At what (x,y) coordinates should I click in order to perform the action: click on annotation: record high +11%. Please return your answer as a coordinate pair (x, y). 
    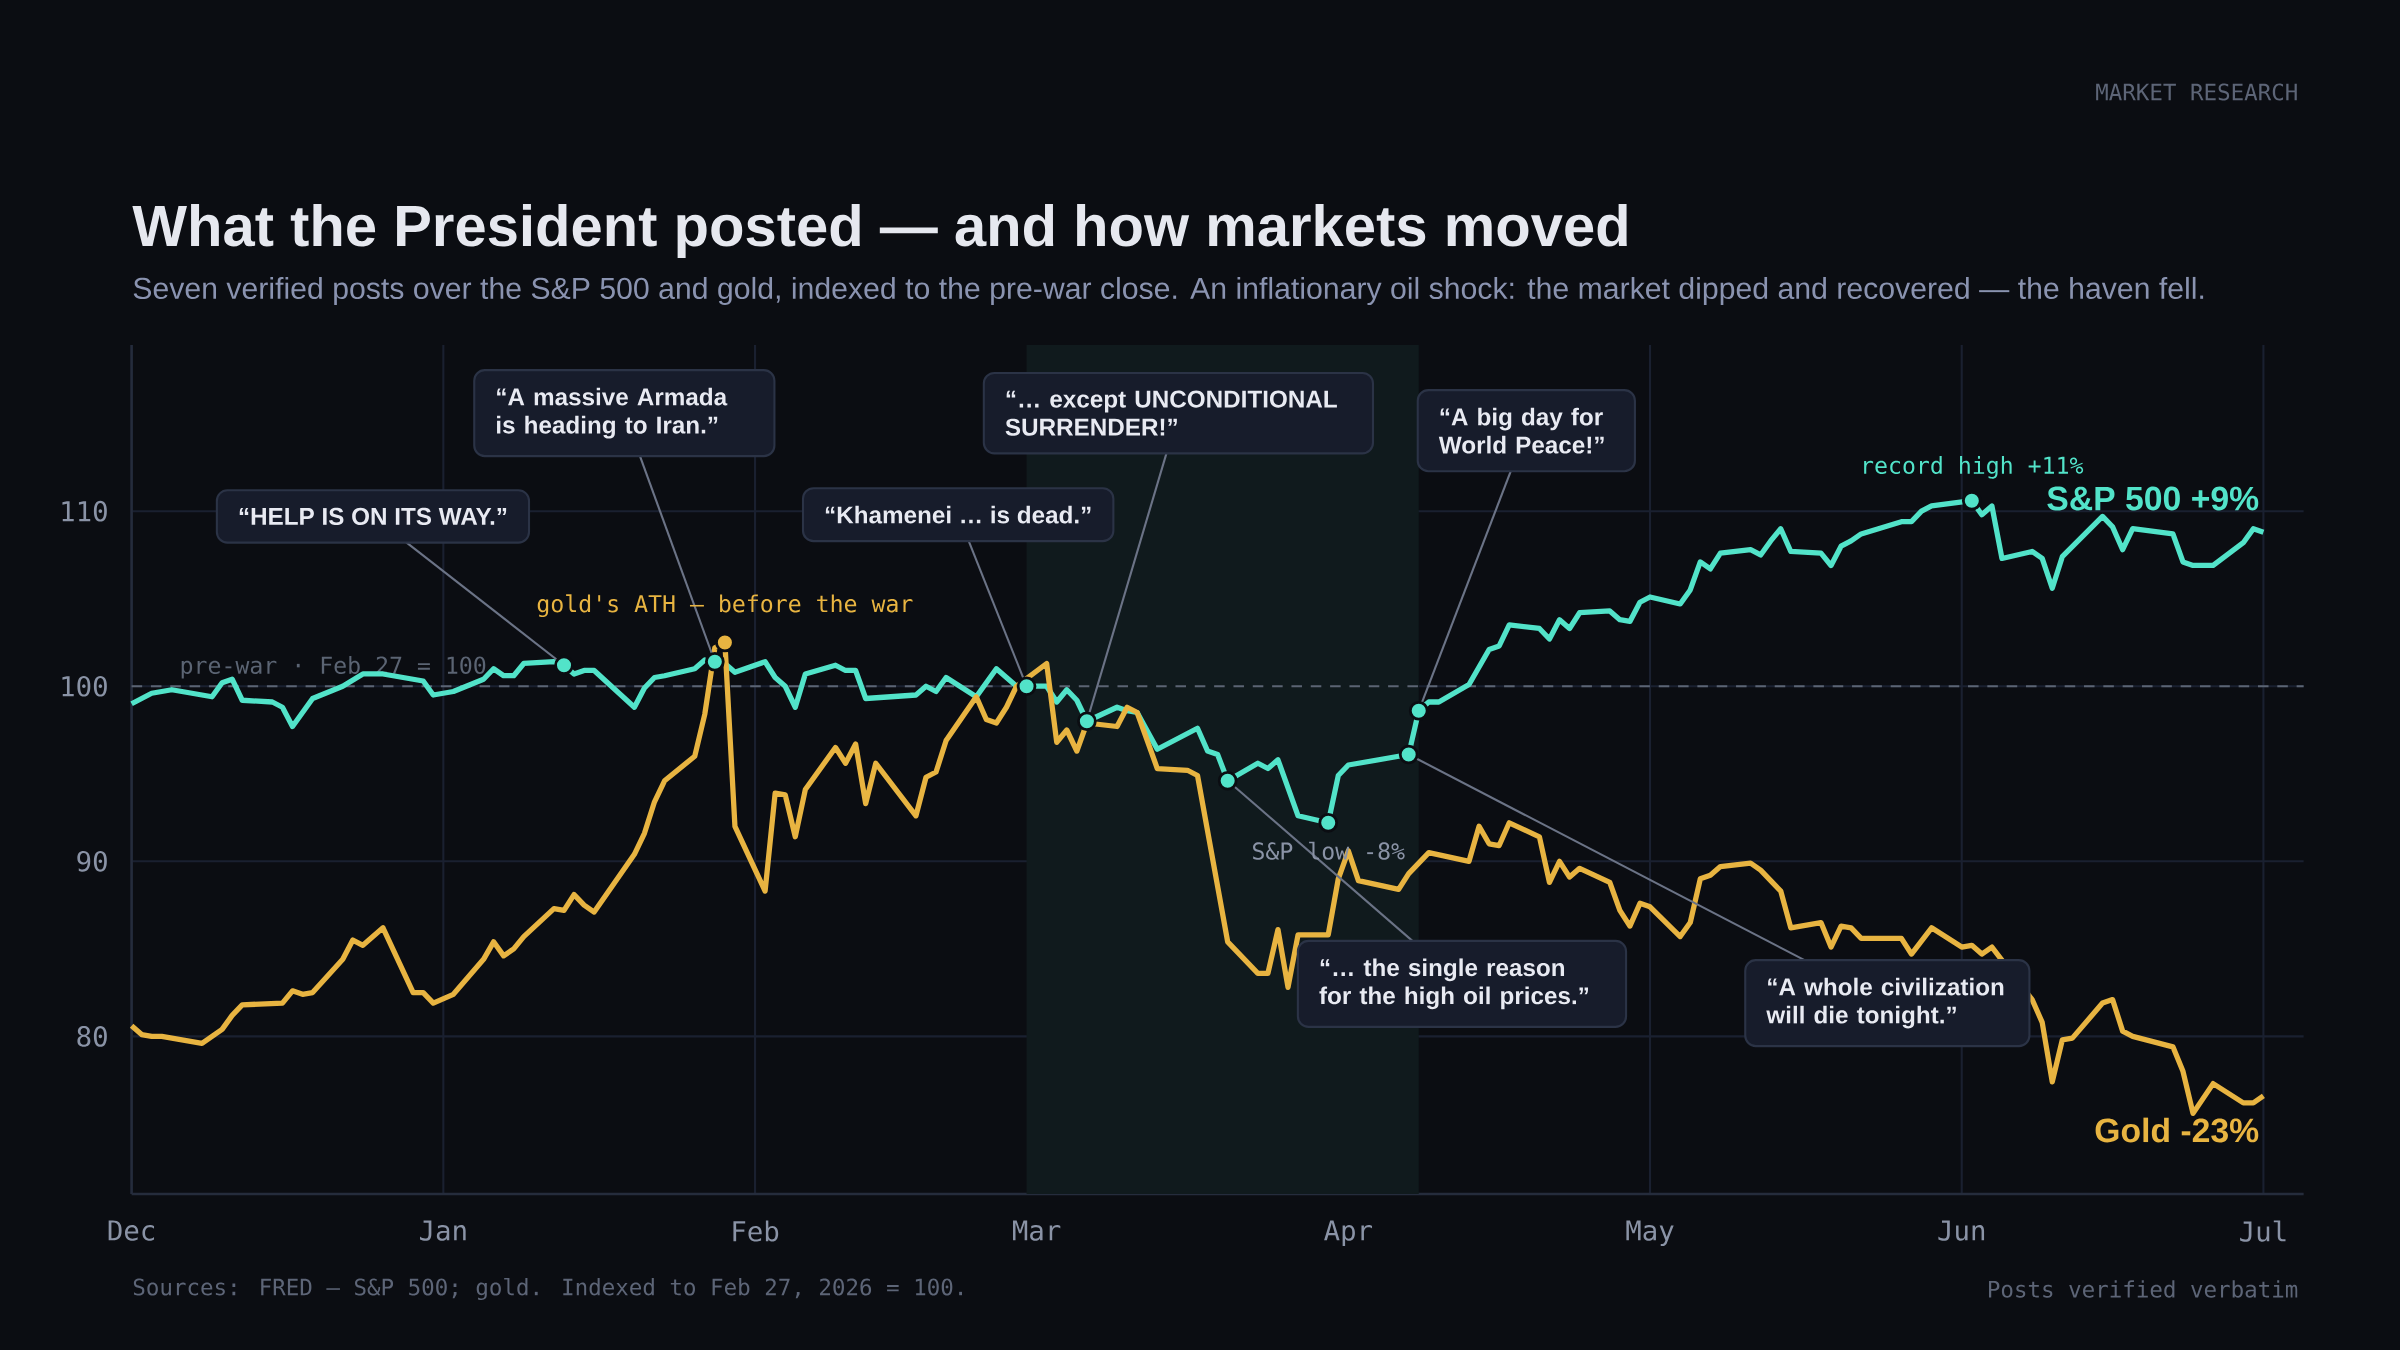
    Looking at the image, I should click on (1974, 467).